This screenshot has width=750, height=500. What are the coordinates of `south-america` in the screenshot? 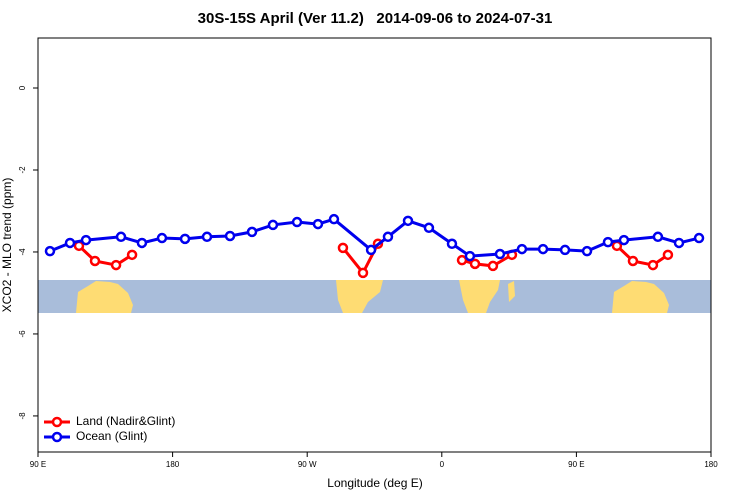 It's located at (359, 296).